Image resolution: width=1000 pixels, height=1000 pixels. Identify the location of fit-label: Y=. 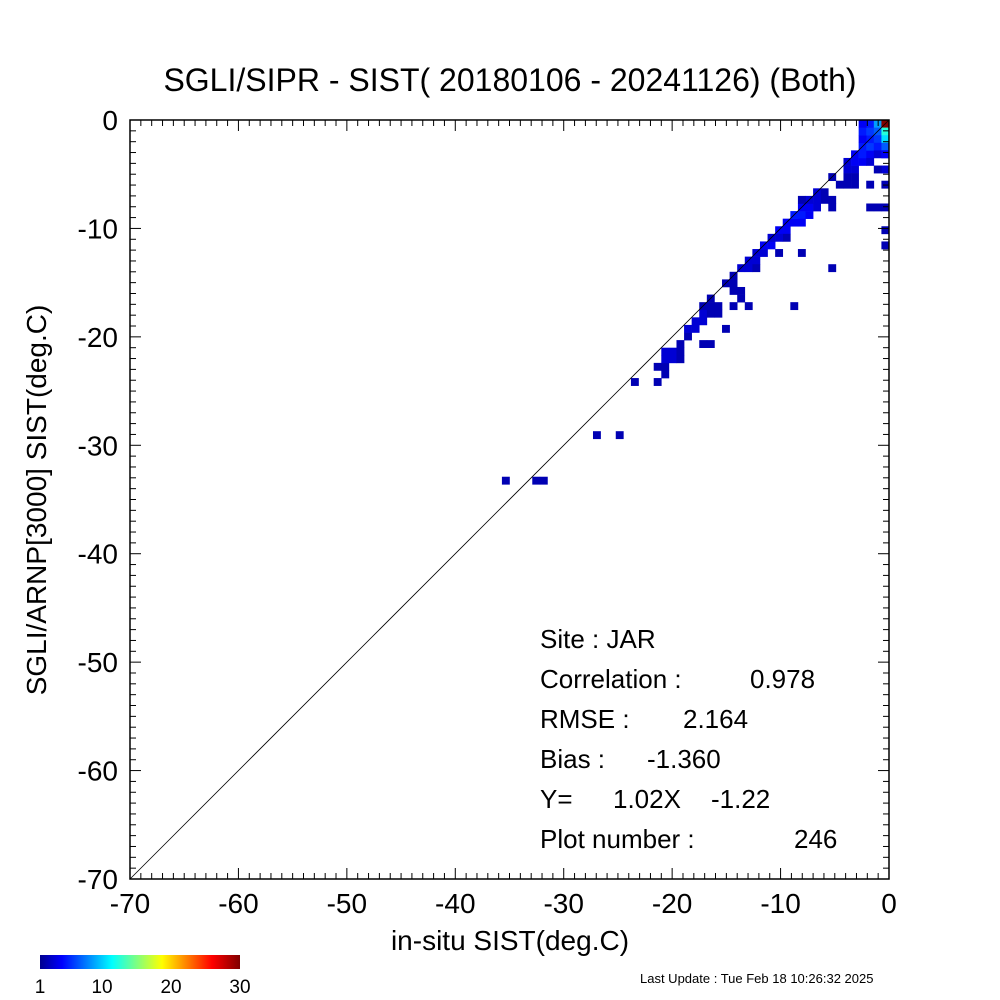
(556, 799).